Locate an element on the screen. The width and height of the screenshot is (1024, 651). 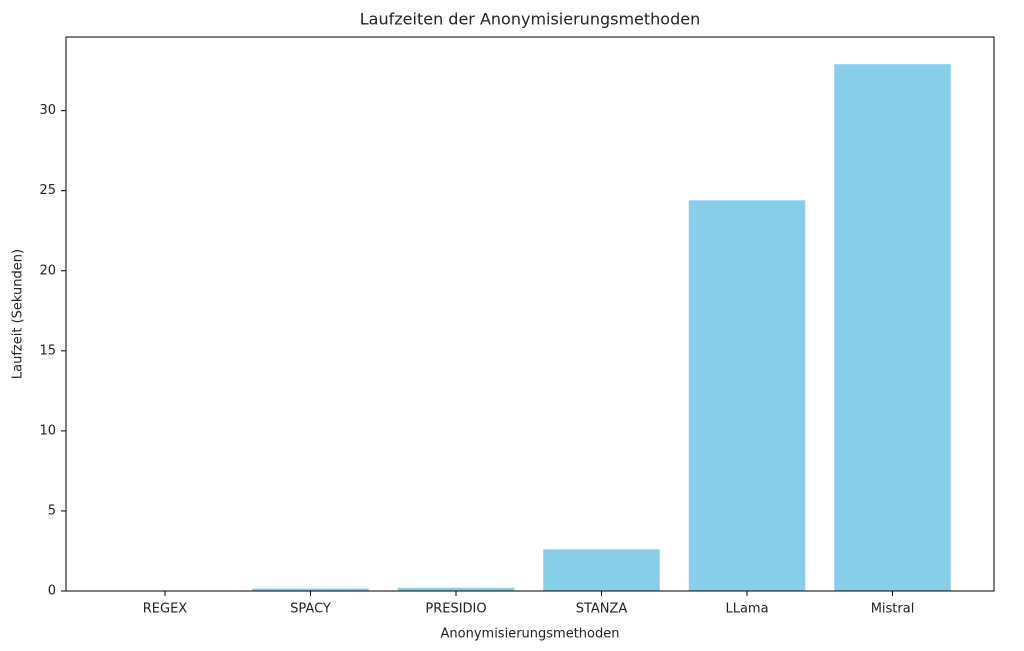
y-tick-label: 0 is located at coordinates (52, 591).